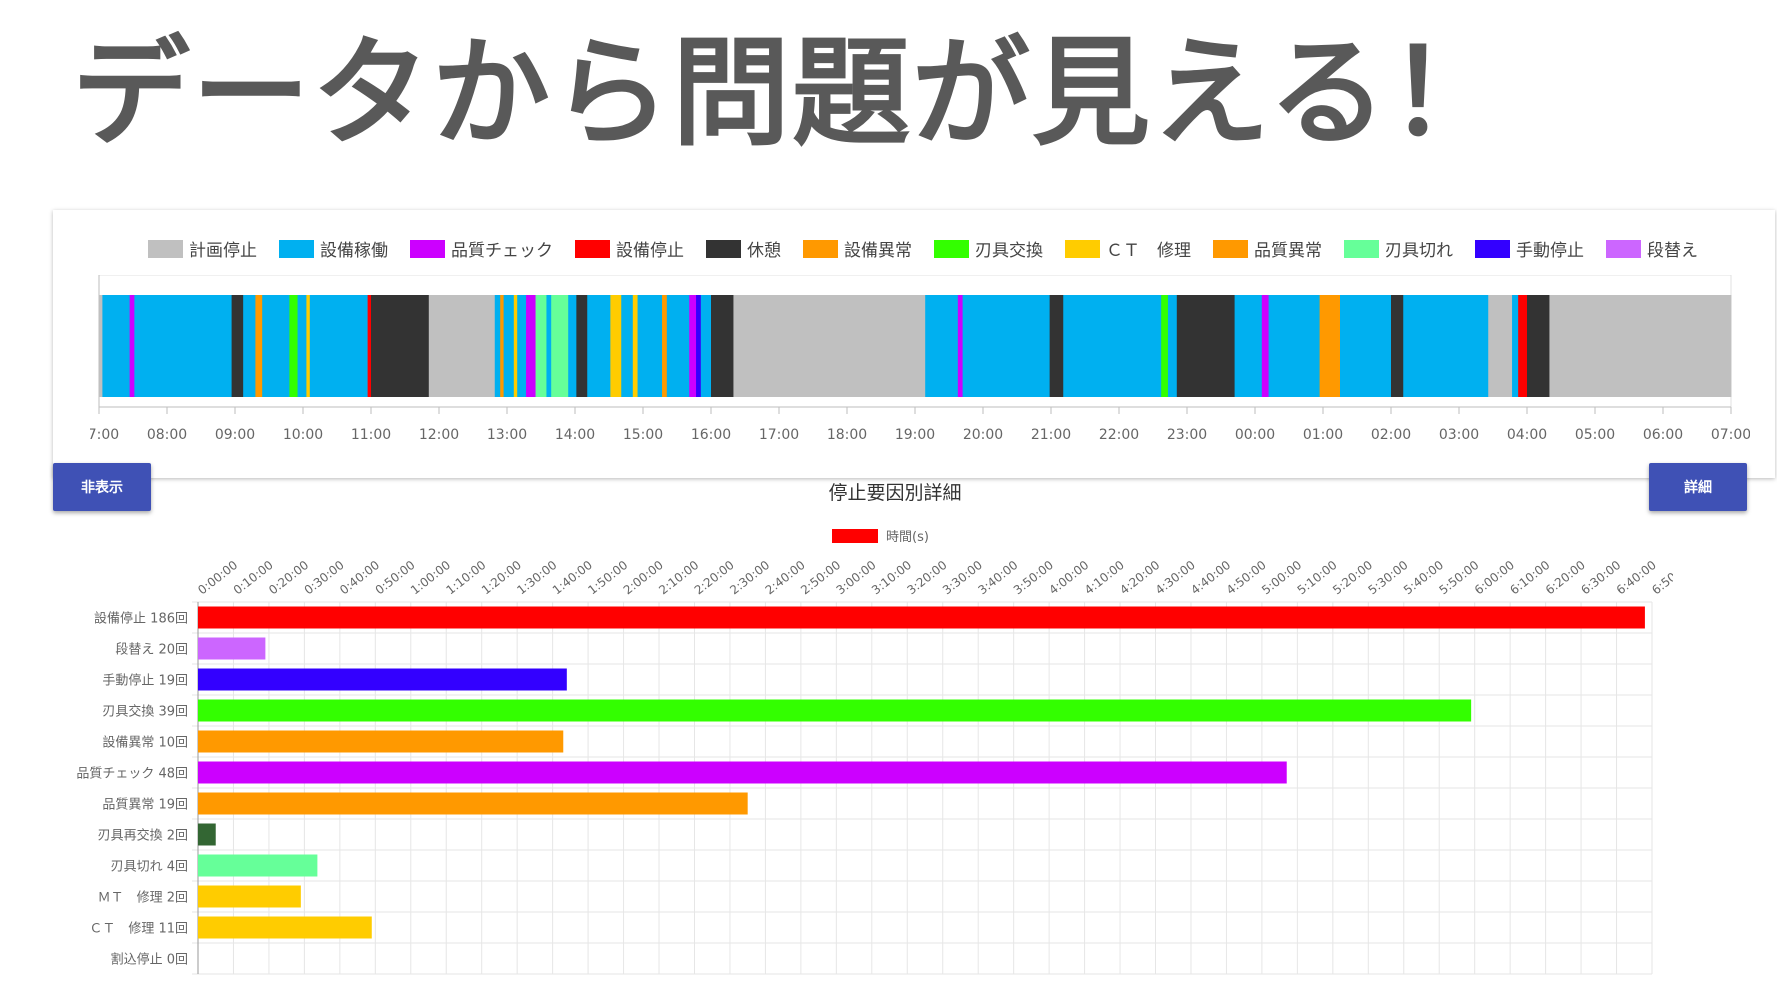 Image resolution: width=1777 pixels, height=986 pixels. I want to click on legend-label: 品質異常, so click(1288, 251).